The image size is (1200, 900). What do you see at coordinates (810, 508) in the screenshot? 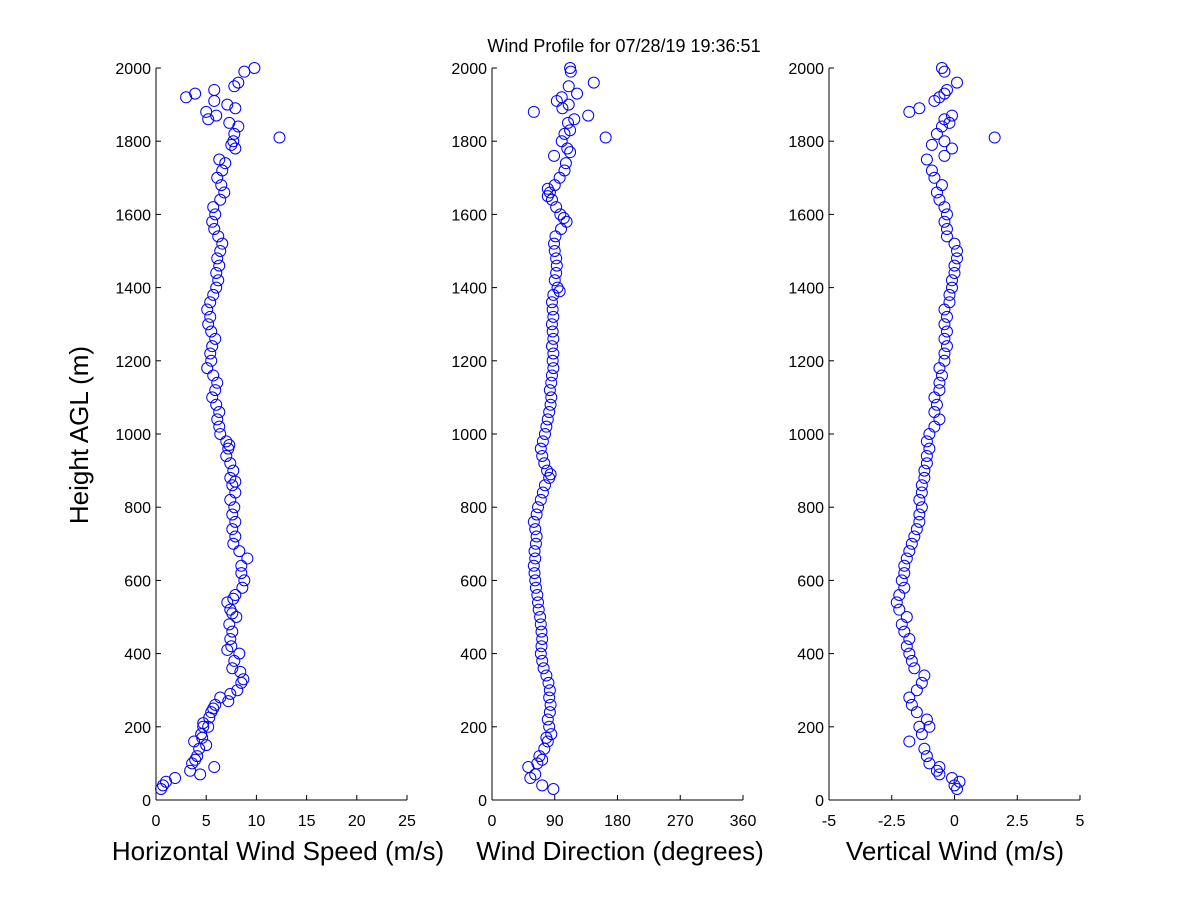
I see `y-tick-label: 800` at bounding box center [810, 508].